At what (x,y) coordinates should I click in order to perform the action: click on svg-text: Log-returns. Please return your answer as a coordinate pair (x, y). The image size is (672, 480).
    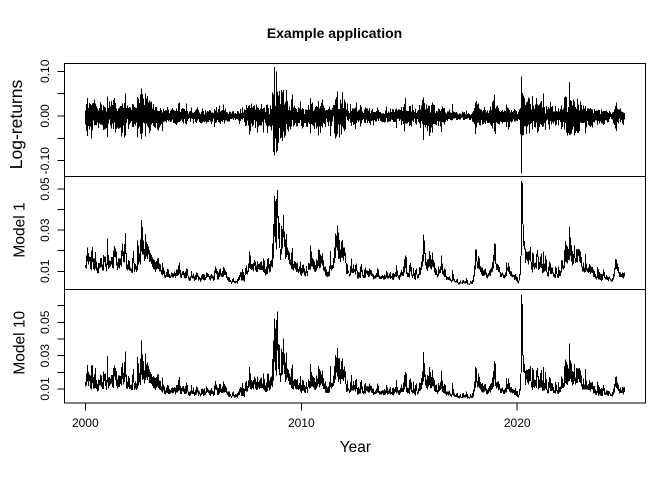
    Looking at the image, I should click on (16, 125).